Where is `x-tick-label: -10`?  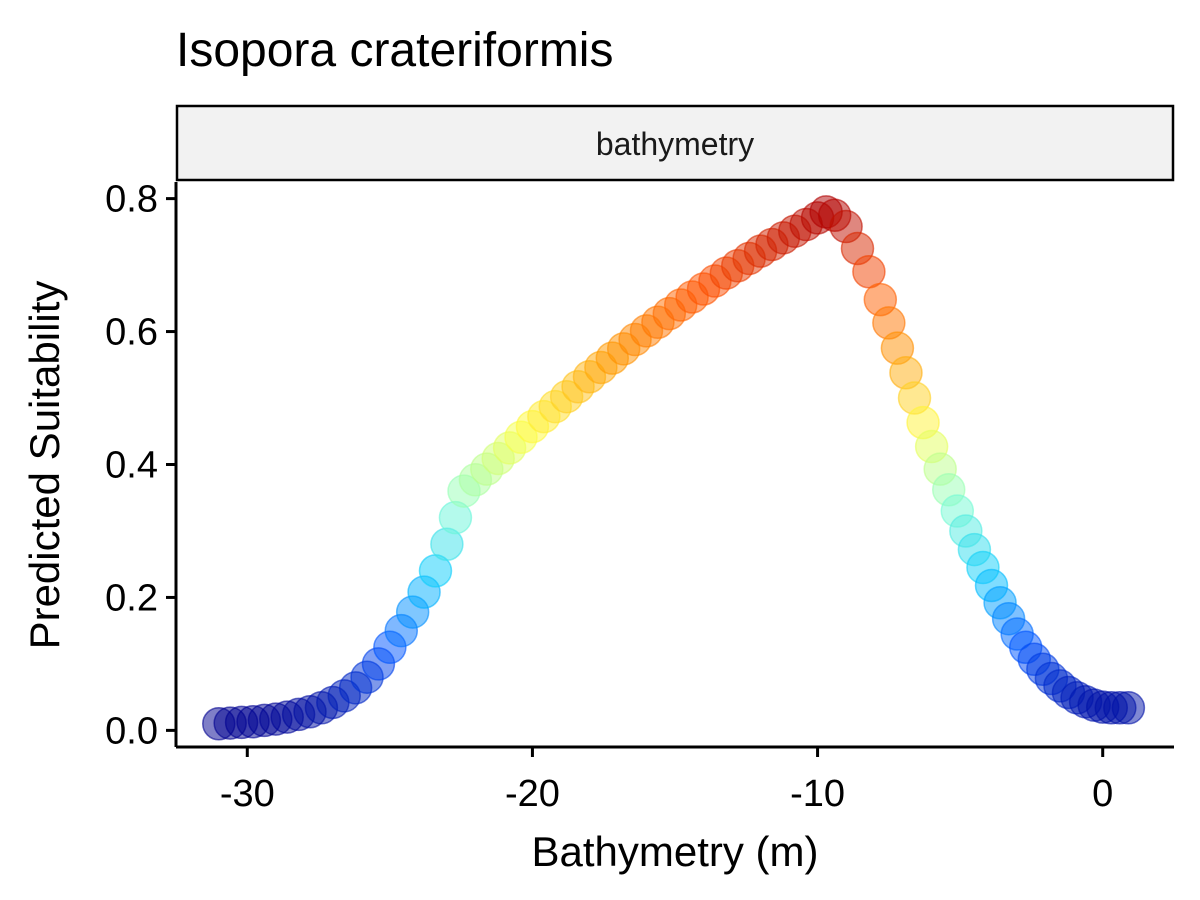 x-tick-label: -10 is located at coordinates (817, 794).